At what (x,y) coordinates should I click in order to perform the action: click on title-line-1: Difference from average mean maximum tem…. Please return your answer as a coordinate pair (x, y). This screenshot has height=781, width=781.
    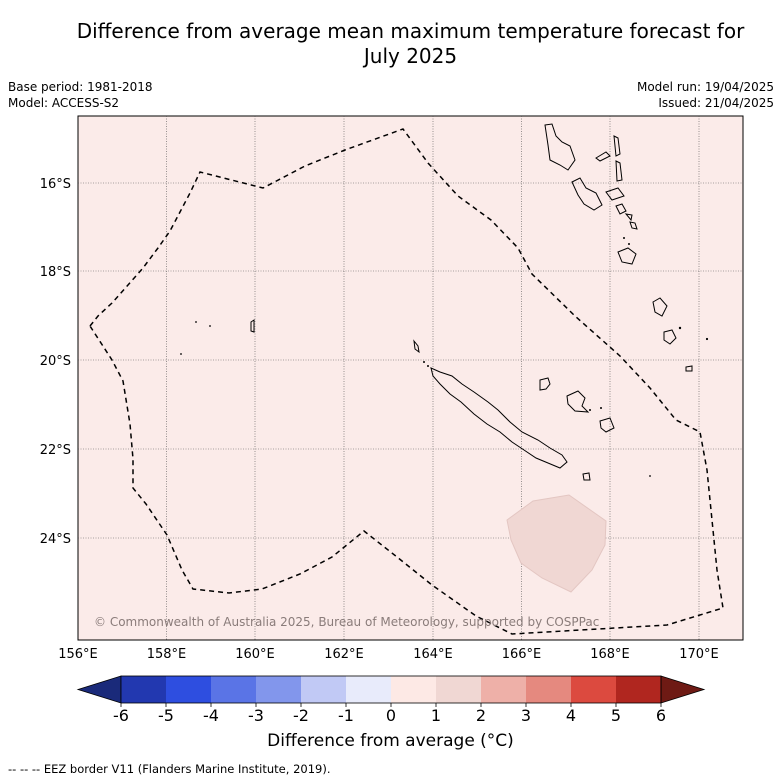
    Looking at the image, I should click on (410, 31).